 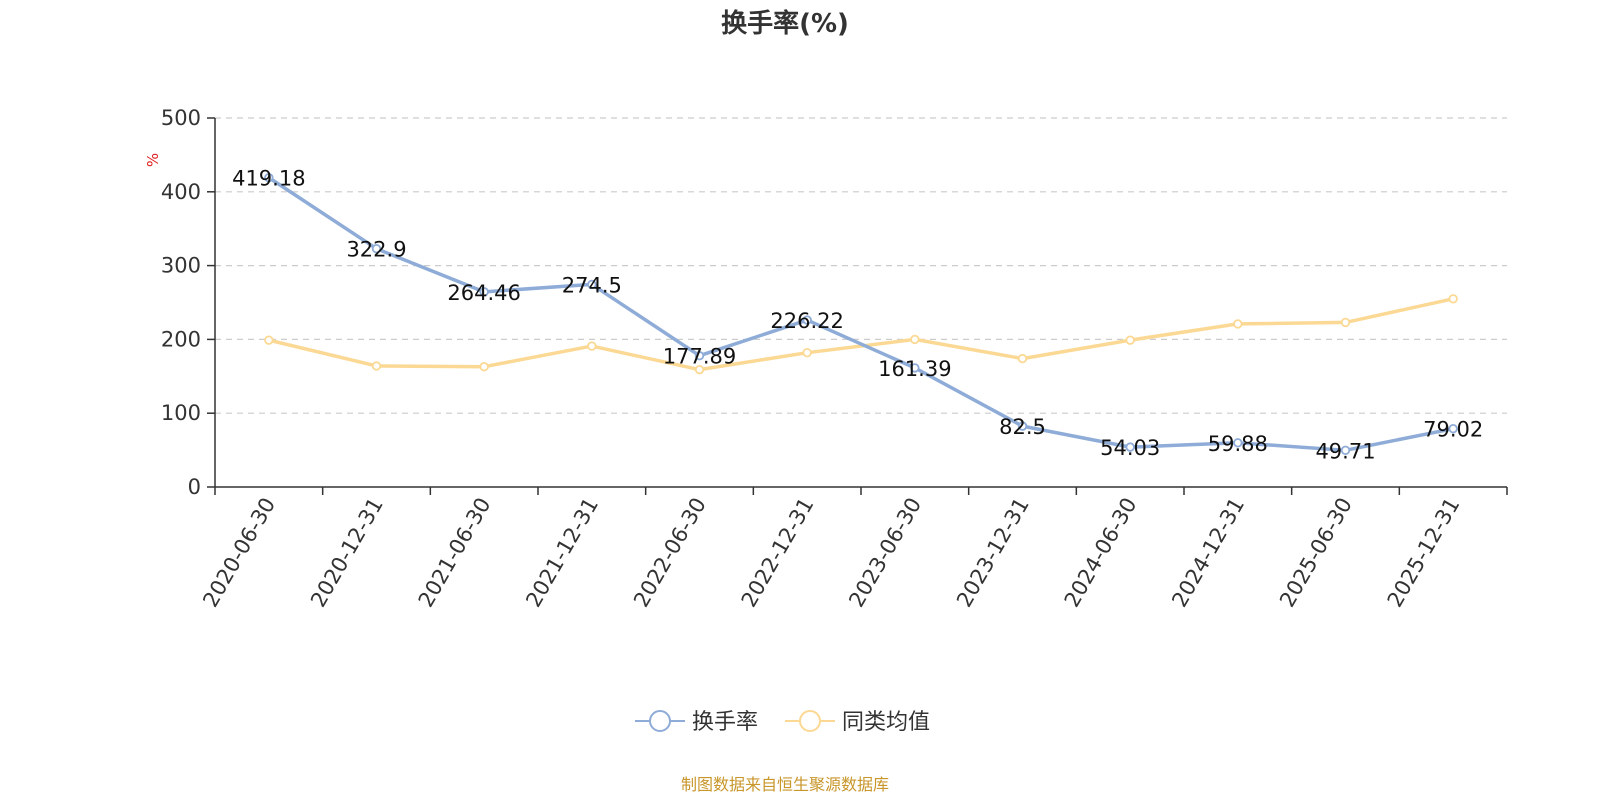 What do you see at coordinates (886, 722) in the screenshot?
I see `legend-label: 同类均值` at bounding box center [886, 722].